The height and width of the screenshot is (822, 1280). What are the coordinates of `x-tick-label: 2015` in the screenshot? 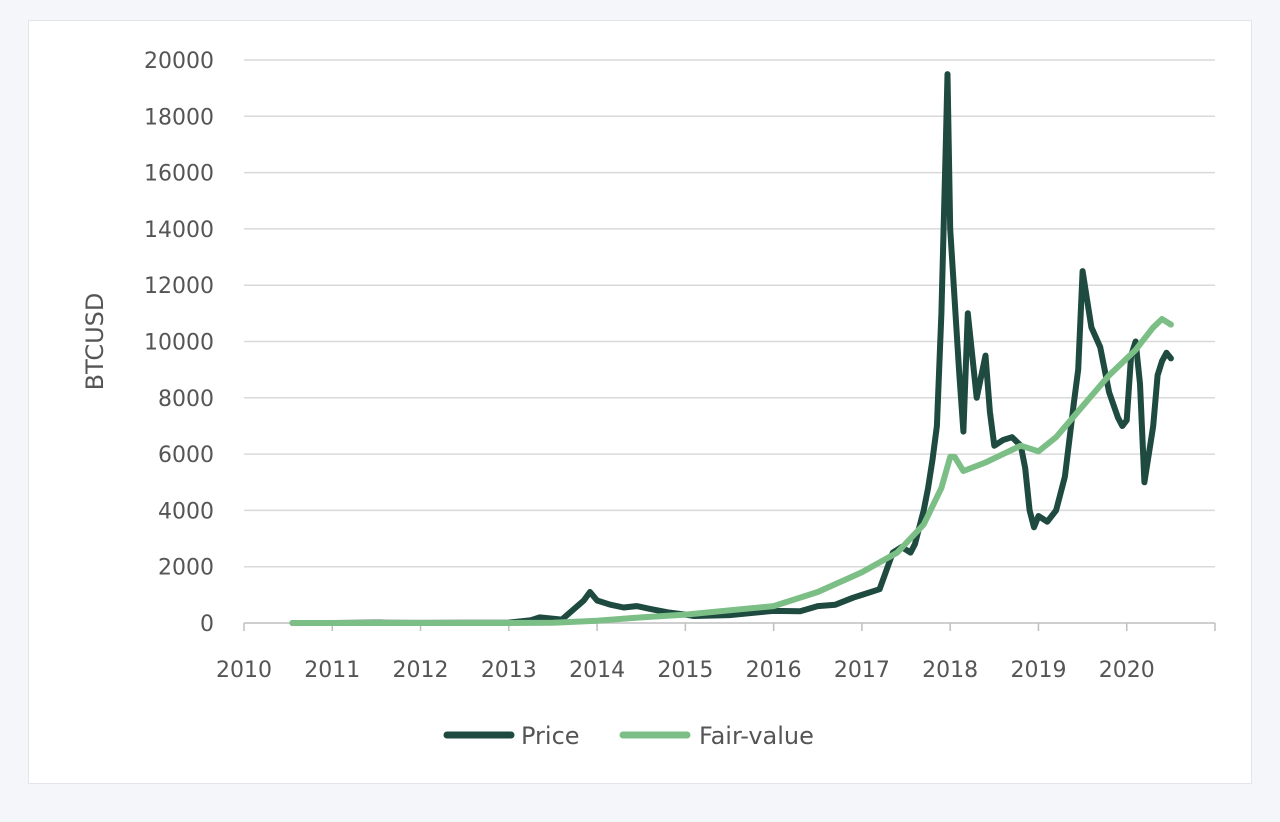 It's located at (685, 670).